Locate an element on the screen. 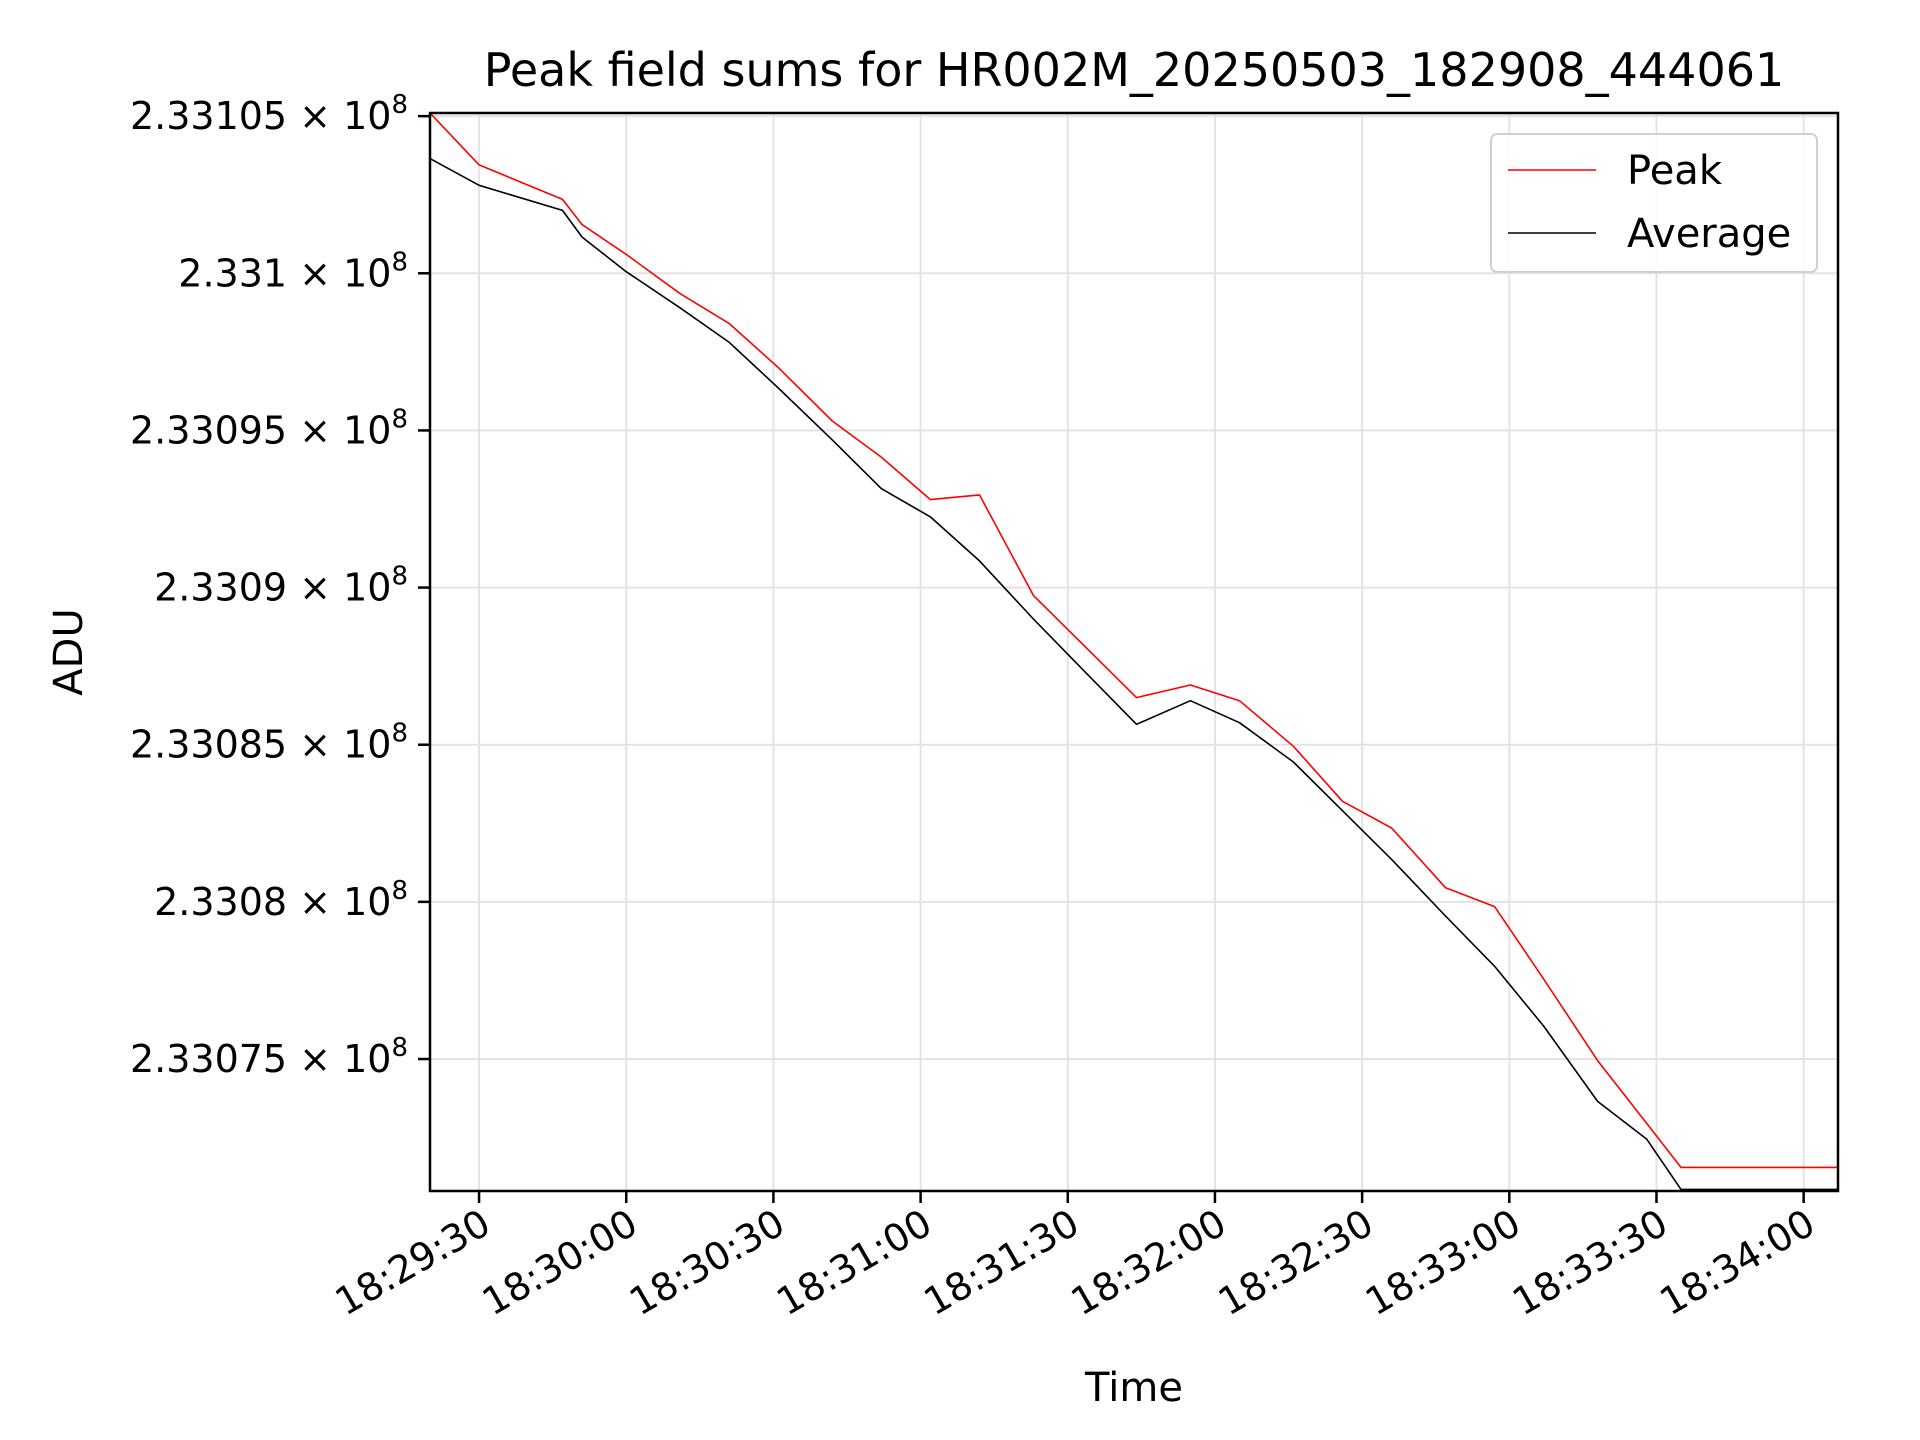 The width and height of the screenshot is (1920, 1440). legend-label-peak: Peak is located at coordinates (1675, 171).